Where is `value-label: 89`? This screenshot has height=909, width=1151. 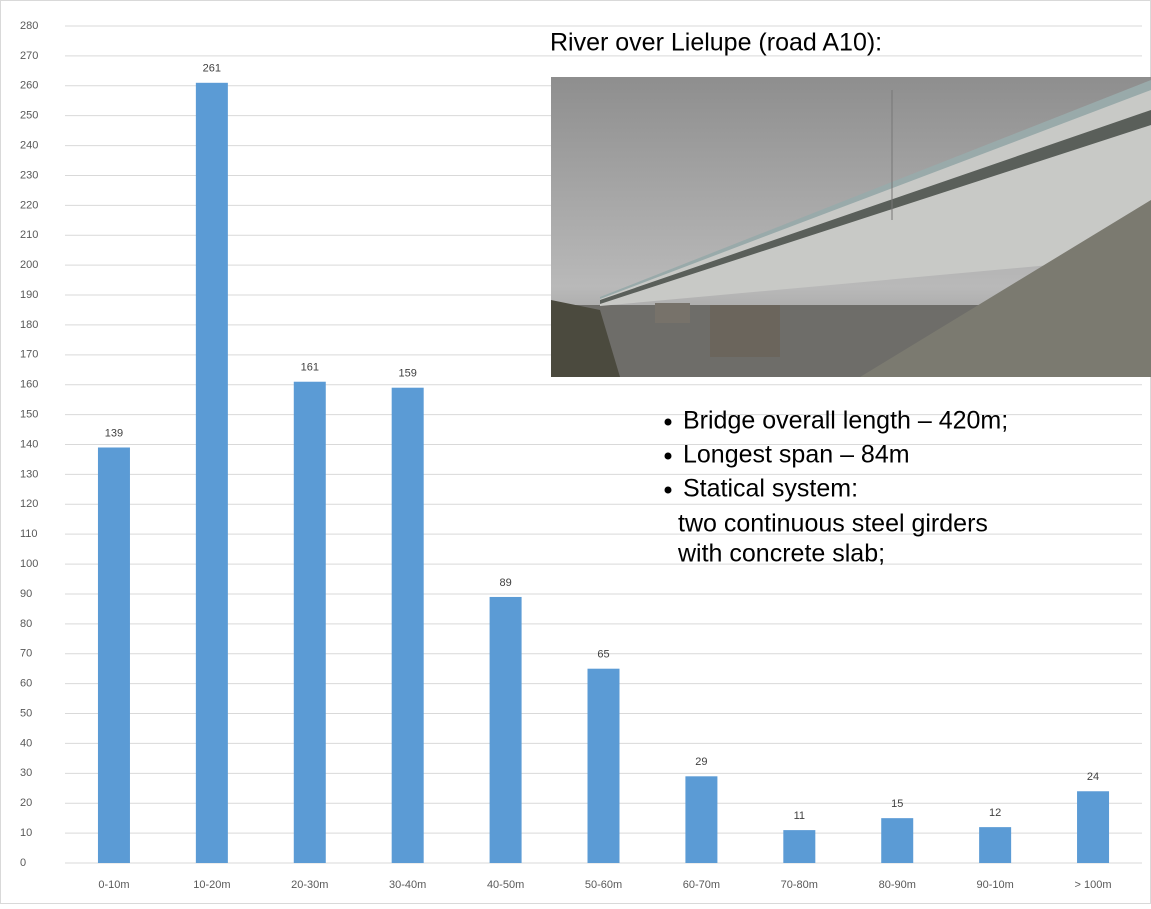
value-label: 89 is located at coordinates (505, 583).